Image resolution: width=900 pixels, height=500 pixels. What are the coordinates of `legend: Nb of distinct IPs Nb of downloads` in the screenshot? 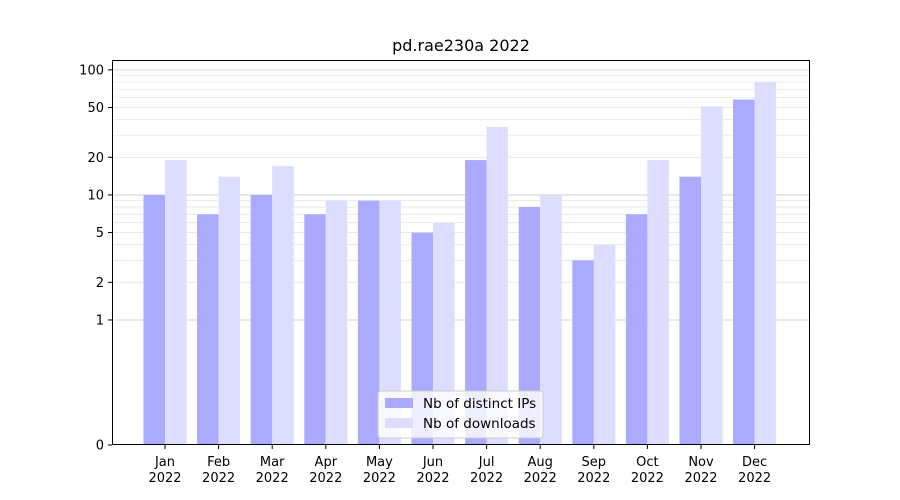 It's located at (460, 414).